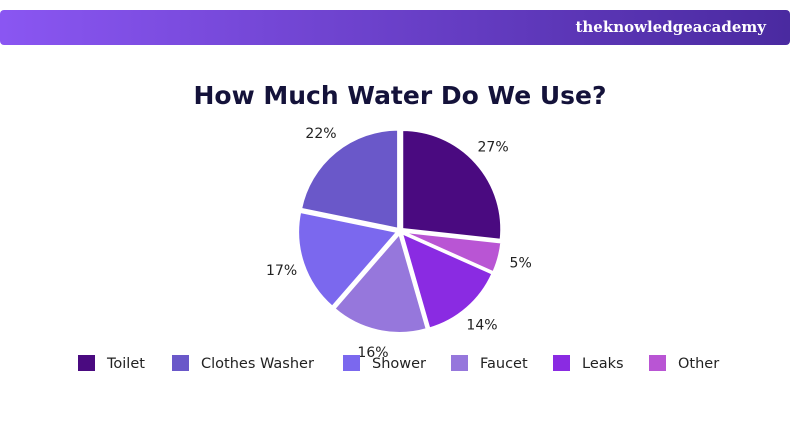 The width and height of the screenshot is (800, 424). What do you see at coordinates (671, 27) in the screenshot?
I see `brand: theknowledgeacademy` at bounding box center [671, 27].